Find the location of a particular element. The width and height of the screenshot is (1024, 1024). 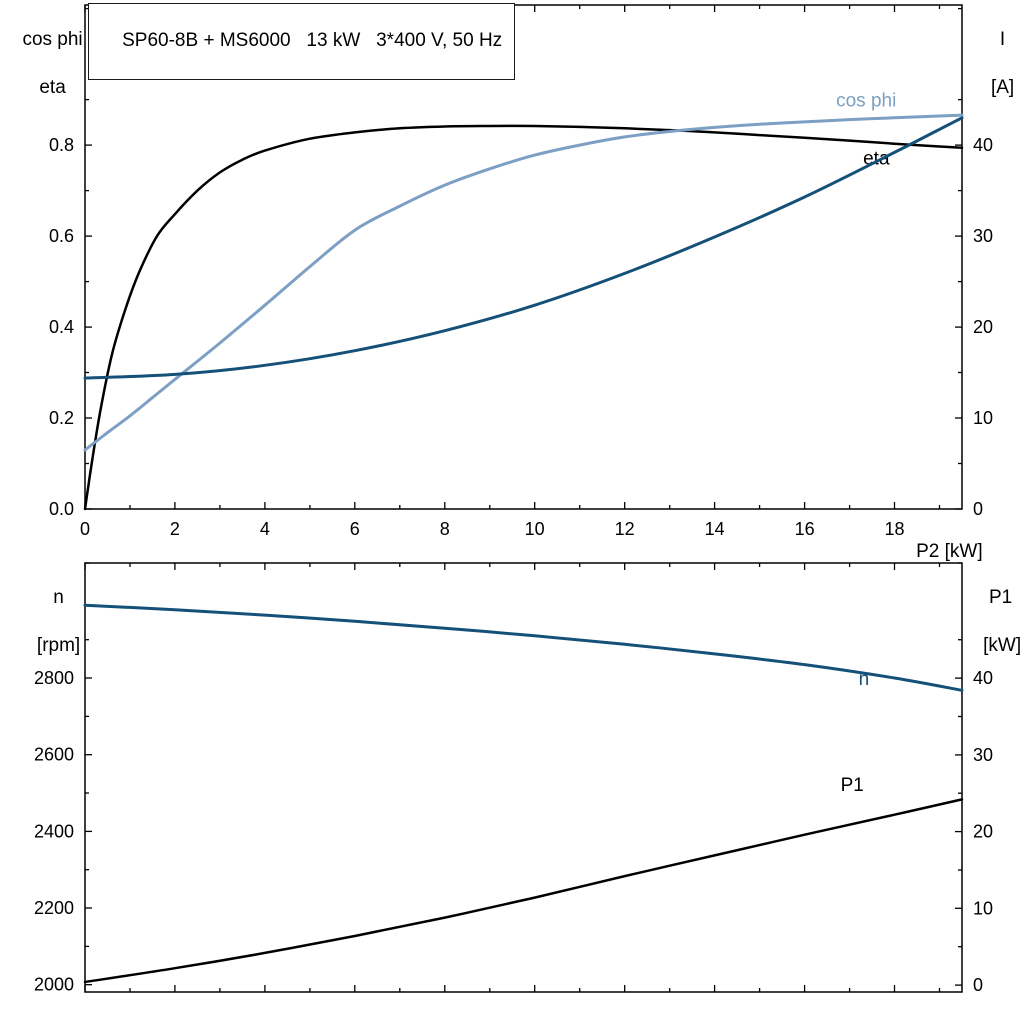

y-tick-label-left: 2000 is located at coordinates (54, 985).